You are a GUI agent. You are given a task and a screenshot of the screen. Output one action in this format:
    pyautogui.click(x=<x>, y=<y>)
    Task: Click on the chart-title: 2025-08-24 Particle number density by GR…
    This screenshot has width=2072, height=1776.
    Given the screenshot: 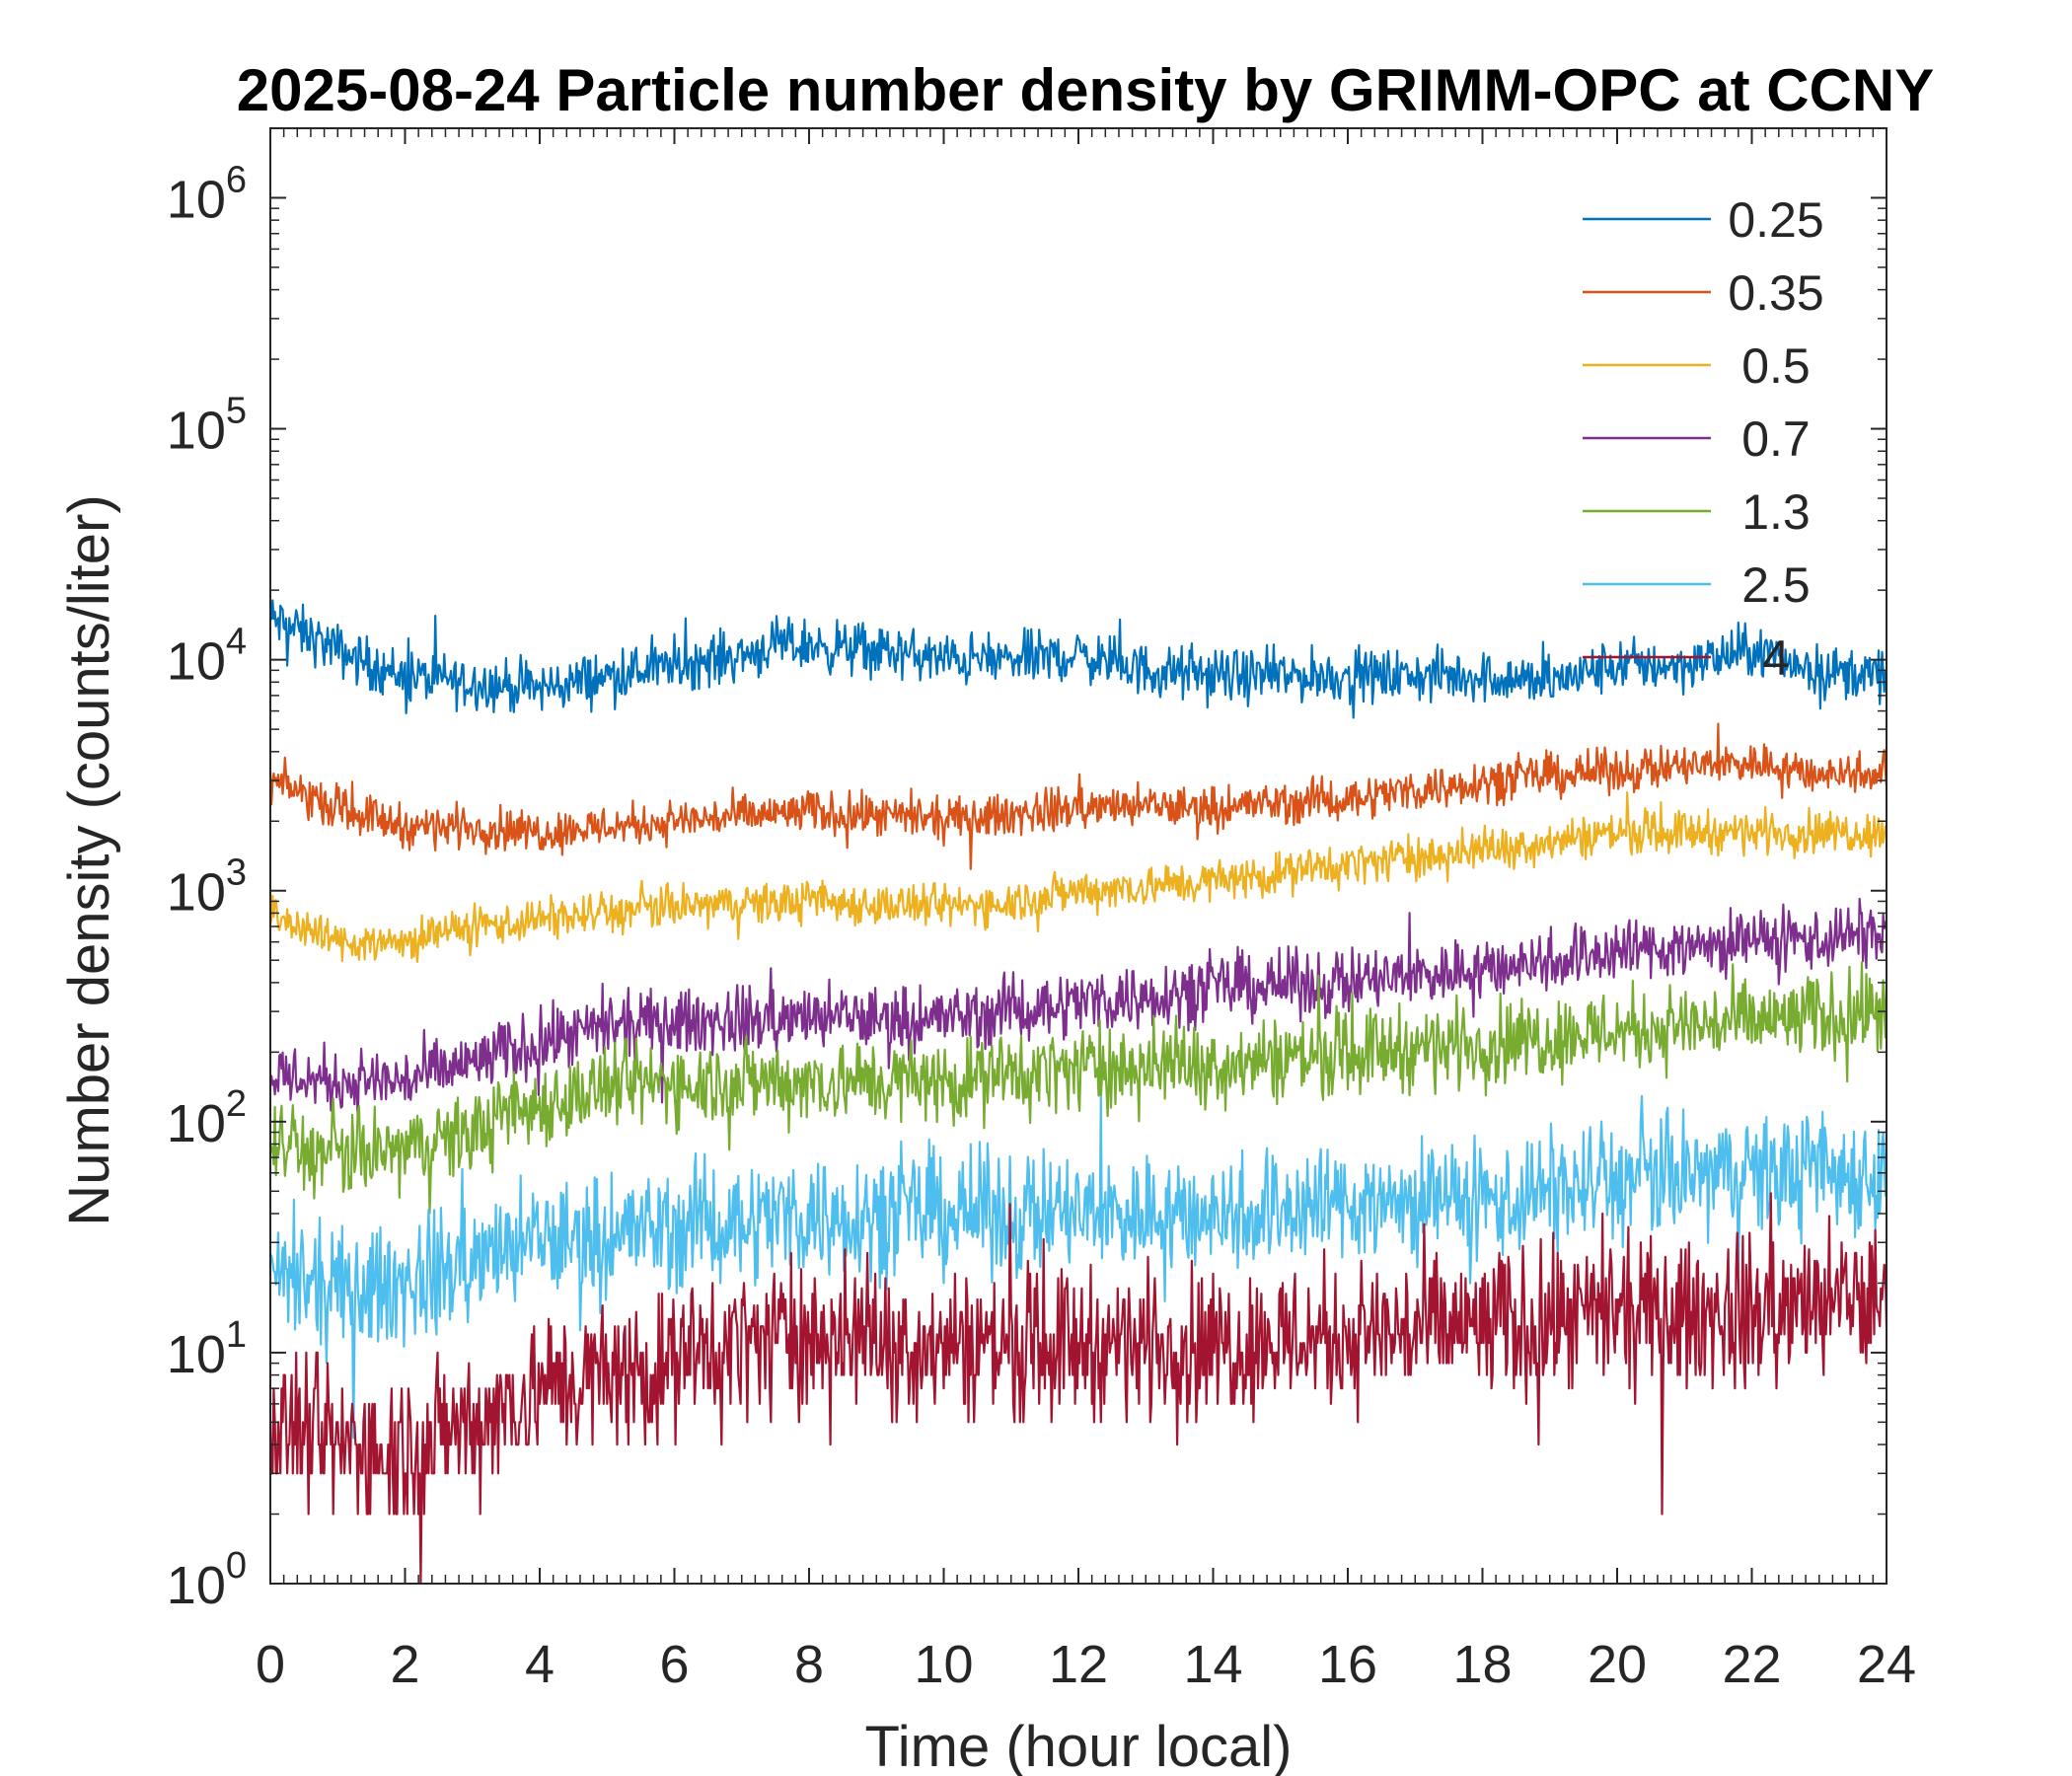 What is the action you would take?
    pyautogui.click(x=1086, y=90)
    